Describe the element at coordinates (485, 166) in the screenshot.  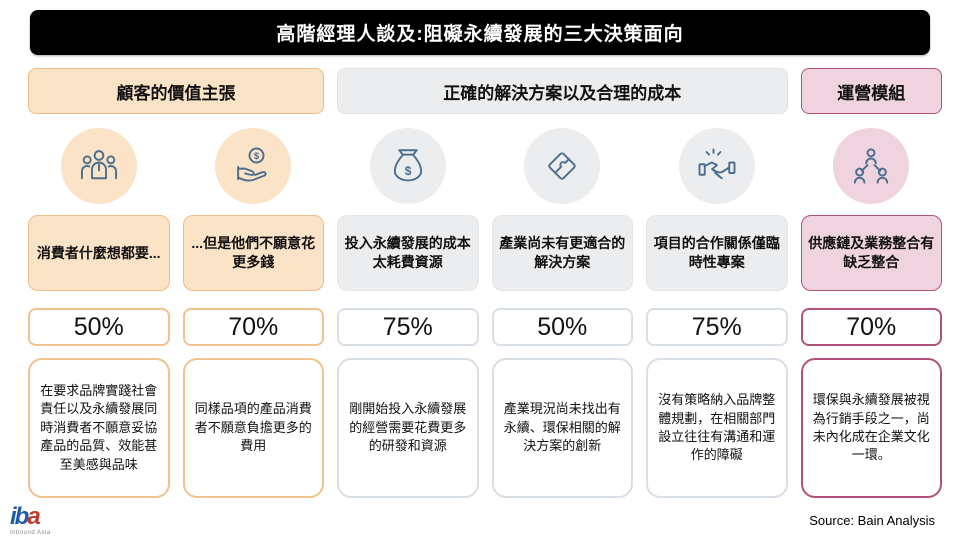
I see `icon-row: $ $` at that location.